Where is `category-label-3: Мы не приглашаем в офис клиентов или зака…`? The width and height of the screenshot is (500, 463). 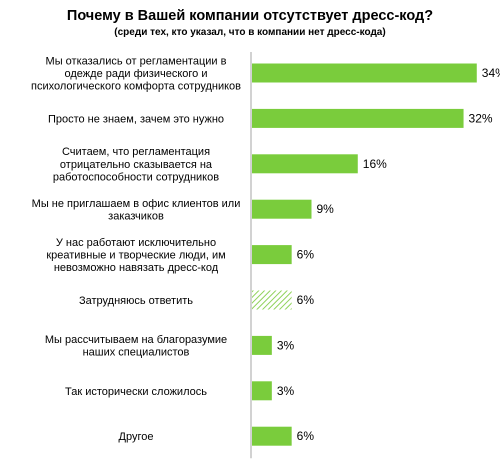
category-label-3: Мы не приглашаем в офис клиентов или зака… is located at coordinates (136, 210).